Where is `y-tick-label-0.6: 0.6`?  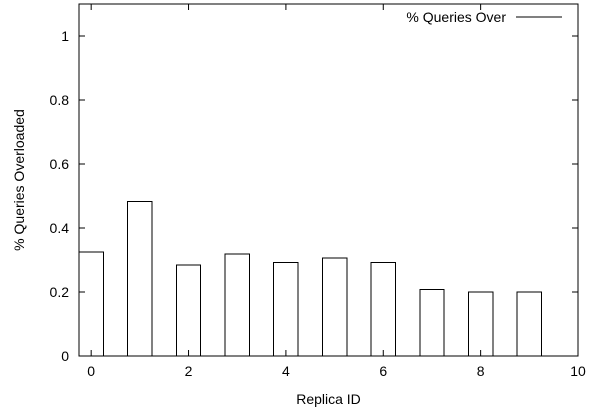 y-tick-label-0.6: 0.6 is located at coordinates (60, 164).